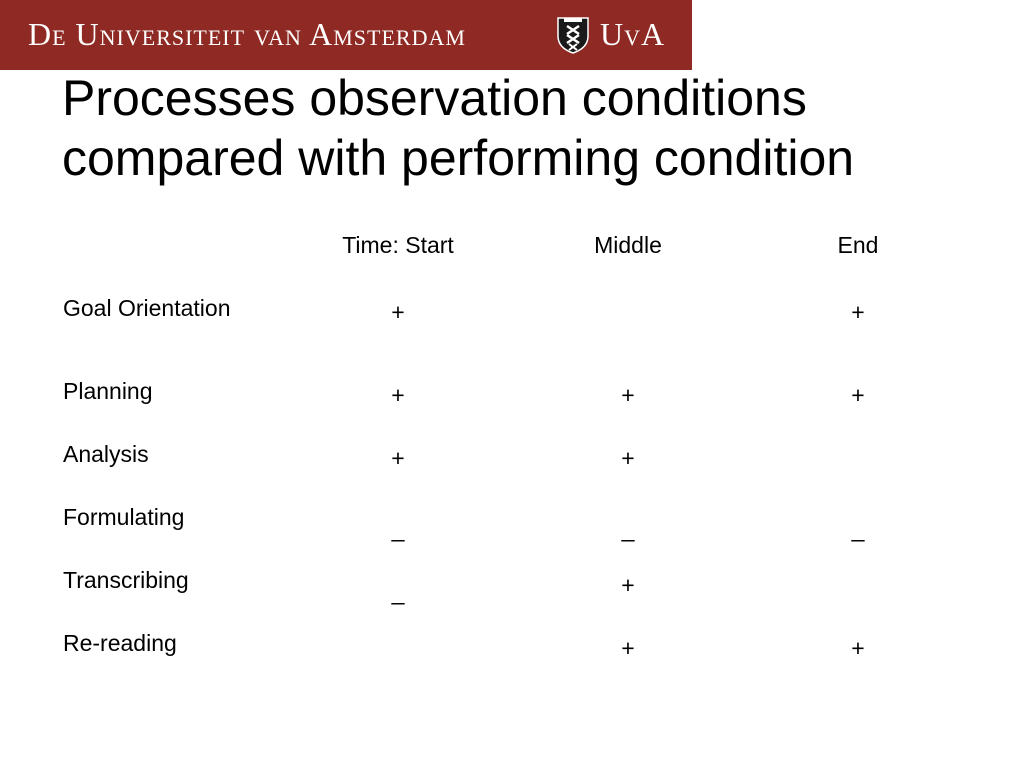  I want to click on title-line-2: compared with performing condition, so click(458, 158).